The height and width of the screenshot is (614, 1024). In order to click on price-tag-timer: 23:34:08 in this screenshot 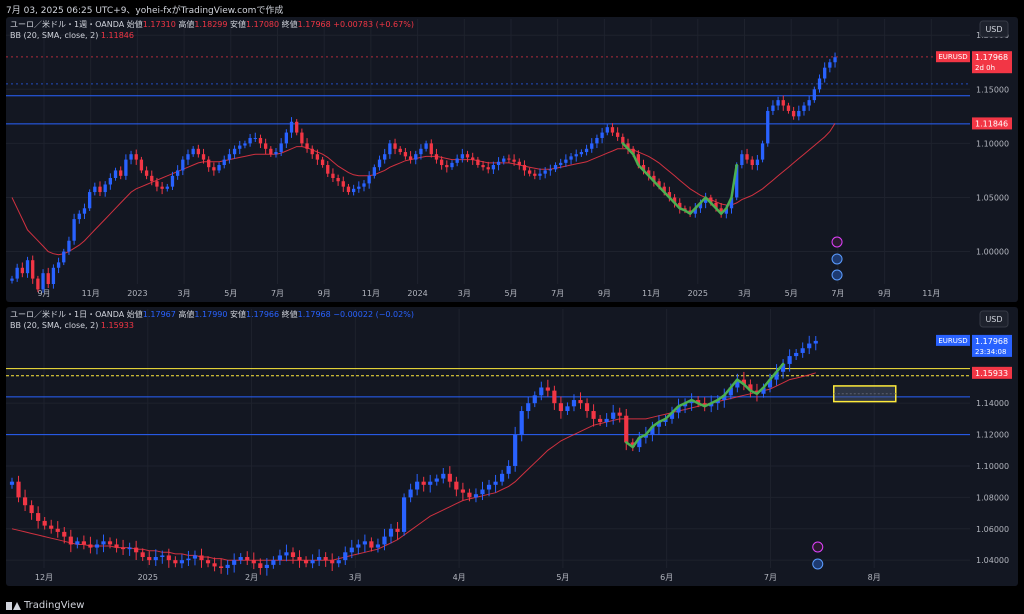, I will do `click(990, 352)`.